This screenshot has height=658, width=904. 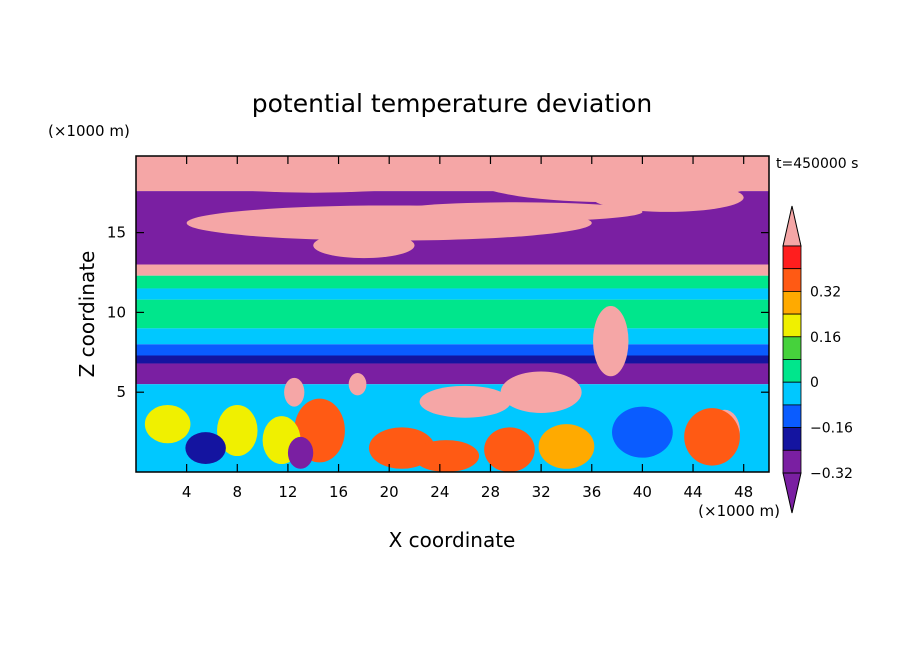 I want to click on colorbar-over-arrow, so click(x=792, y=226).